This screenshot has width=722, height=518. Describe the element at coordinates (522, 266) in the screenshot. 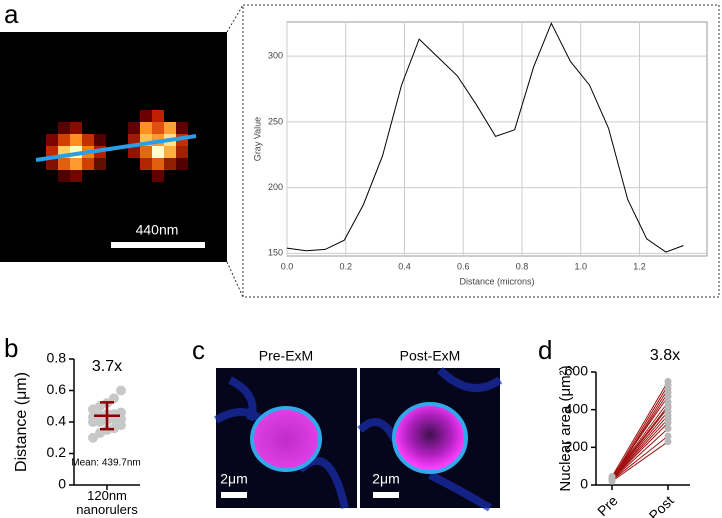

I see `x-tick-label: 0.8` at that location.